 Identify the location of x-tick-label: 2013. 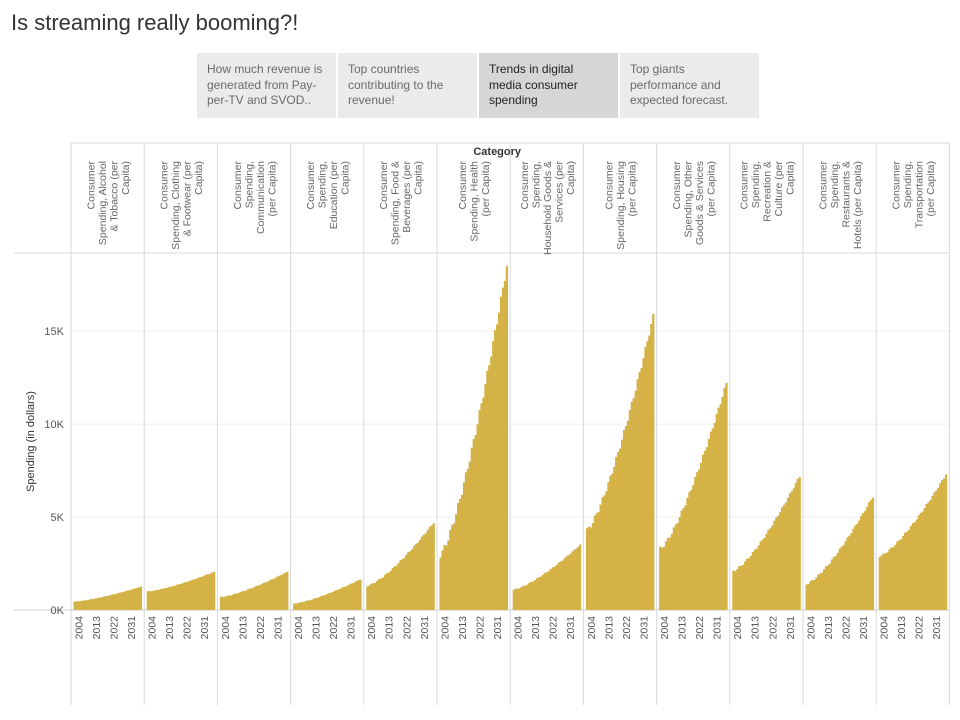
(170, 628).